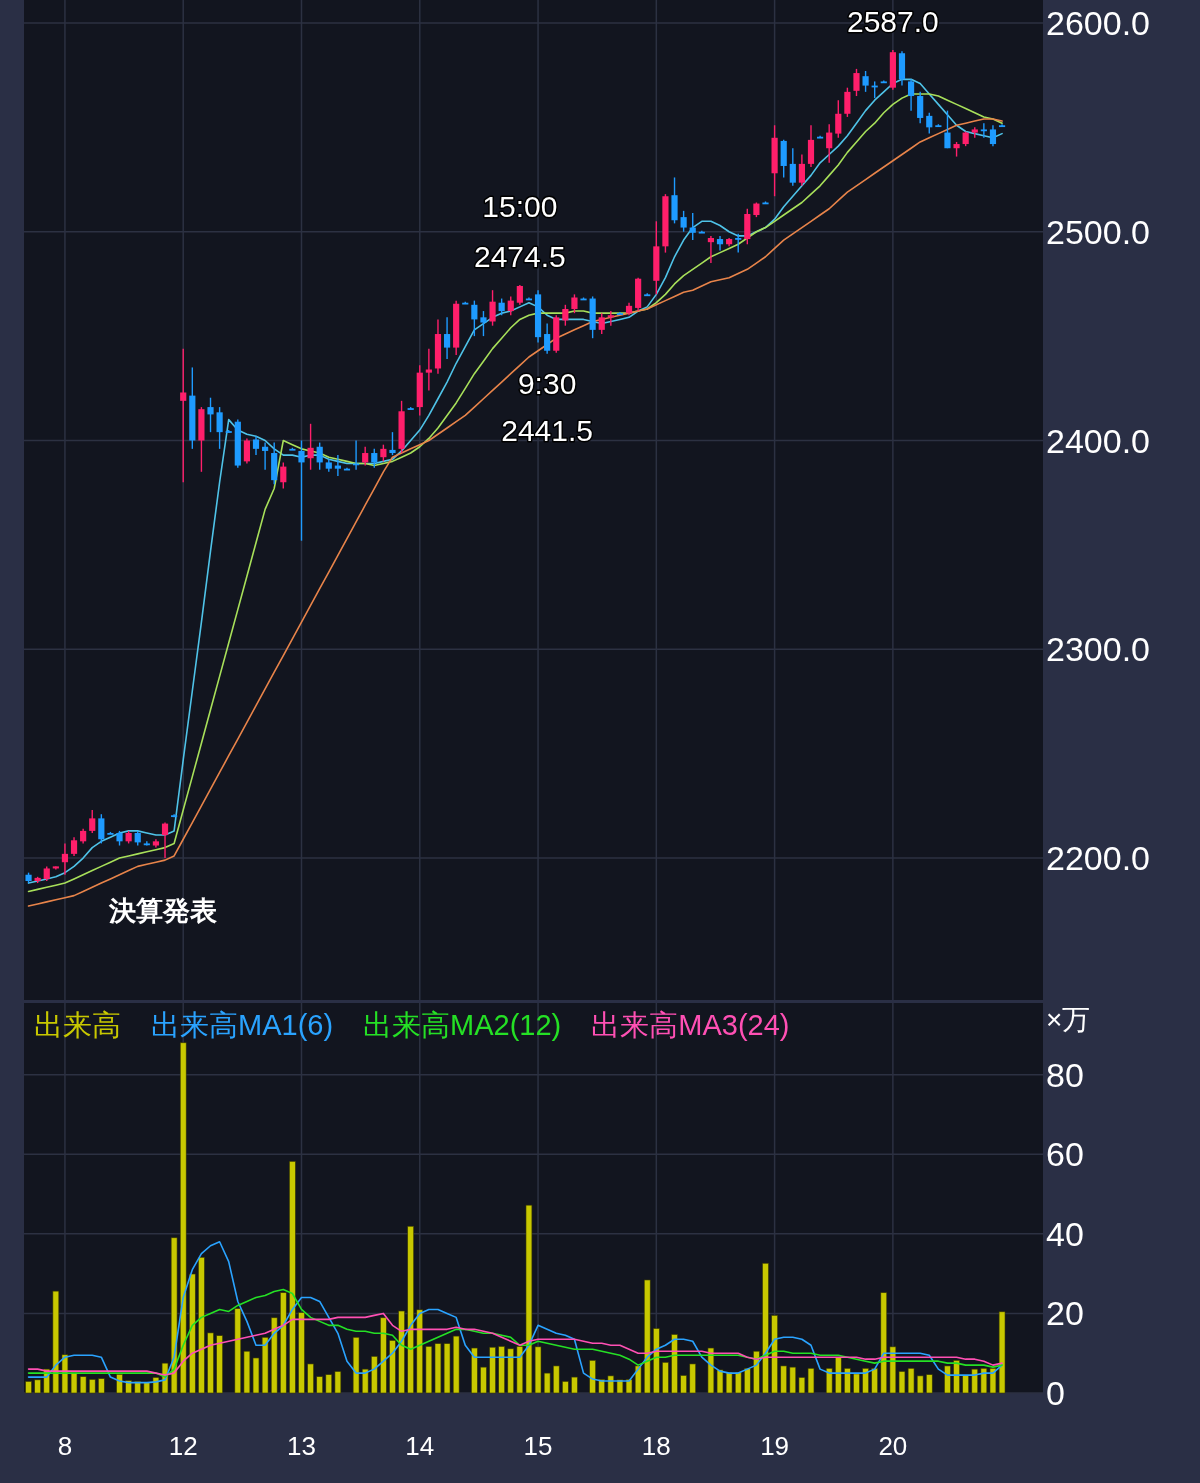 The width and height of the screenshot is (1200, 1483). What do you see at coordinates (183, 1446) in the screenshot?
I see `x-tick-label: 12` at bounding box center [183, 1446].